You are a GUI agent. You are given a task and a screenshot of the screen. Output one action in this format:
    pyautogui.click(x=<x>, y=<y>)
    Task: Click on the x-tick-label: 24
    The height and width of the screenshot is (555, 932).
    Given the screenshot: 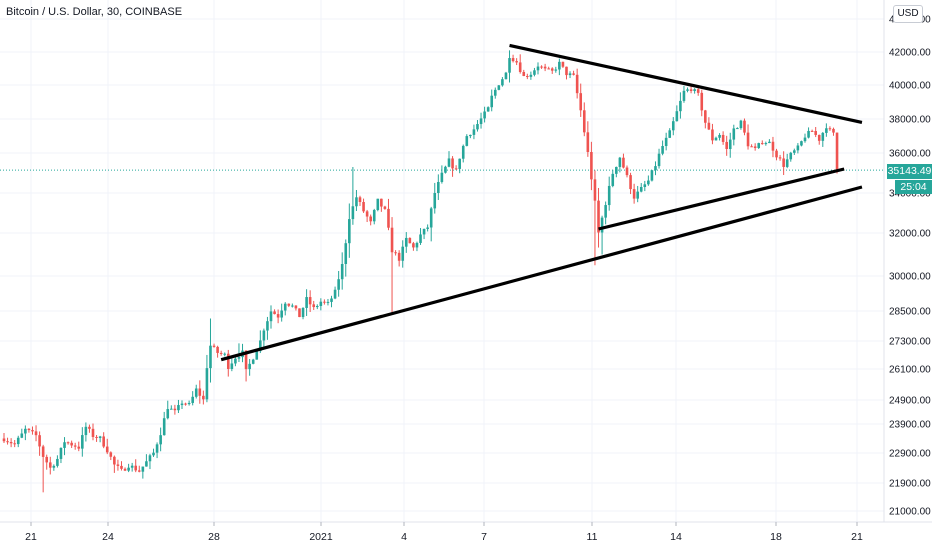 What is the action you would take?
    pyautogui.click(x=108, y=537)
    